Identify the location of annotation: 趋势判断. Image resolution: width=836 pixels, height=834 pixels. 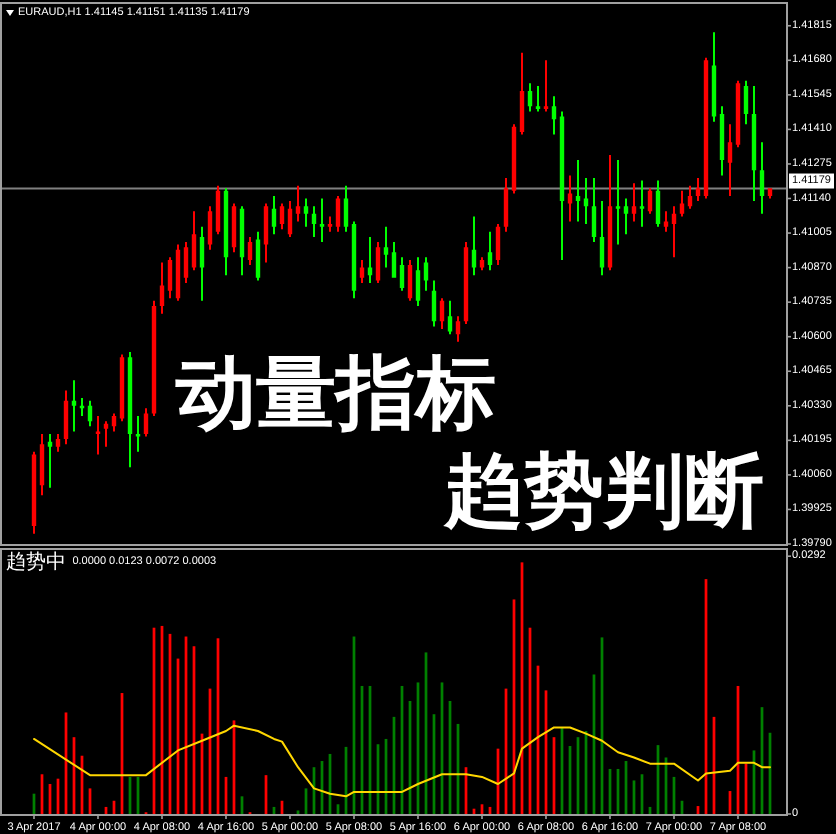
(604, 492).